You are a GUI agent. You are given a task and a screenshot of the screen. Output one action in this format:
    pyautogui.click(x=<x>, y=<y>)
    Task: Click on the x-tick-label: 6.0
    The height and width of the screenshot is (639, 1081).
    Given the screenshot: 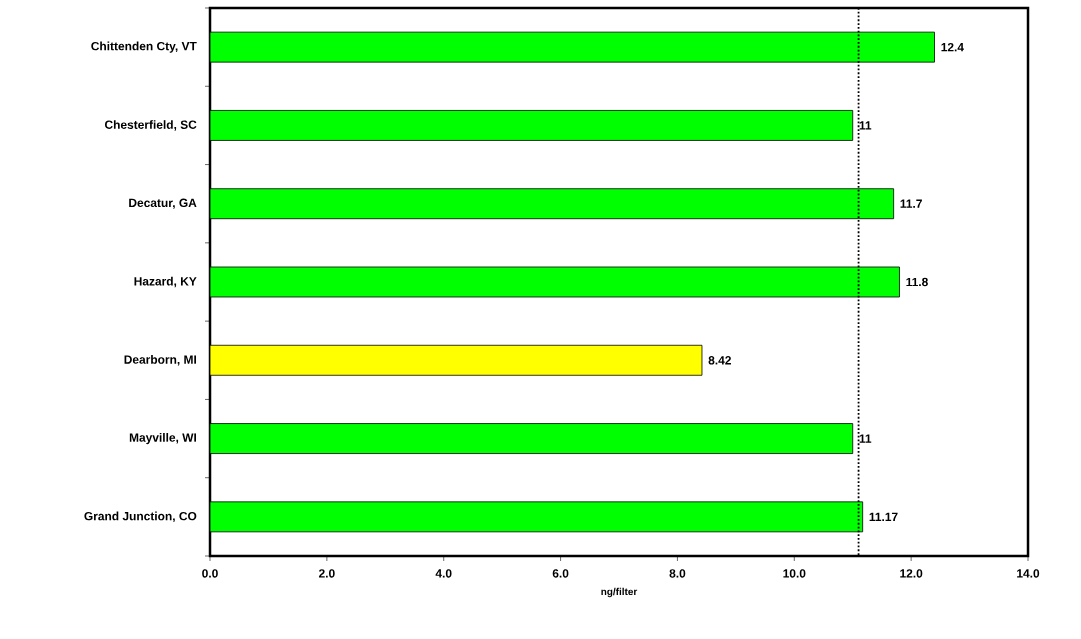 What is the action you would take?
    pyautogui.click(x=560, y=573)
    